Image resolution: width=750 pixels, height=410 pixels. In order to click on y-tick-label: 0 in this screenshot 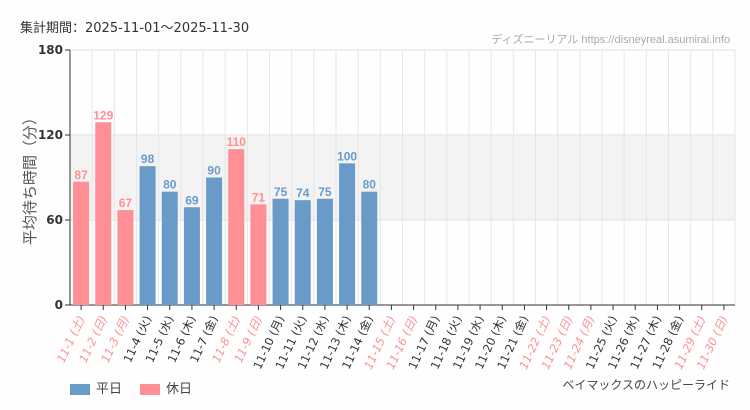, I will do `click(59, 305)`.